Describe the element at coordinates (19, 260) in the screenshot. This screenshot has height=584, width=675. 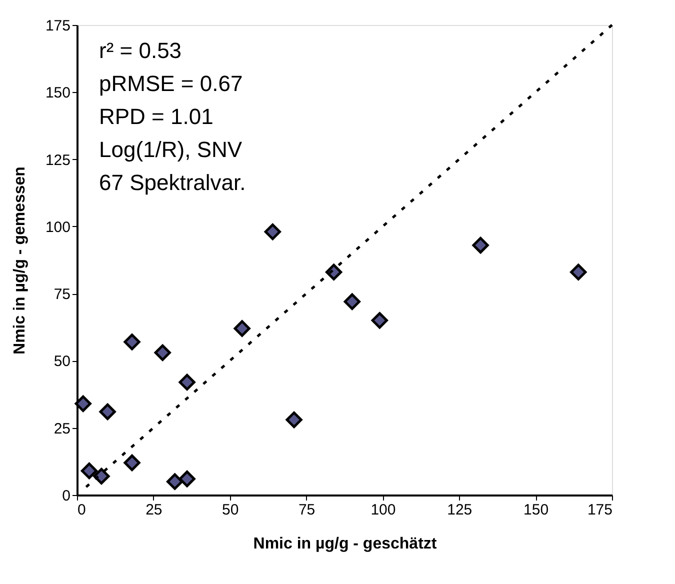
I see `y-axis-title: Nmic in µg/g - gemessen` at that location.